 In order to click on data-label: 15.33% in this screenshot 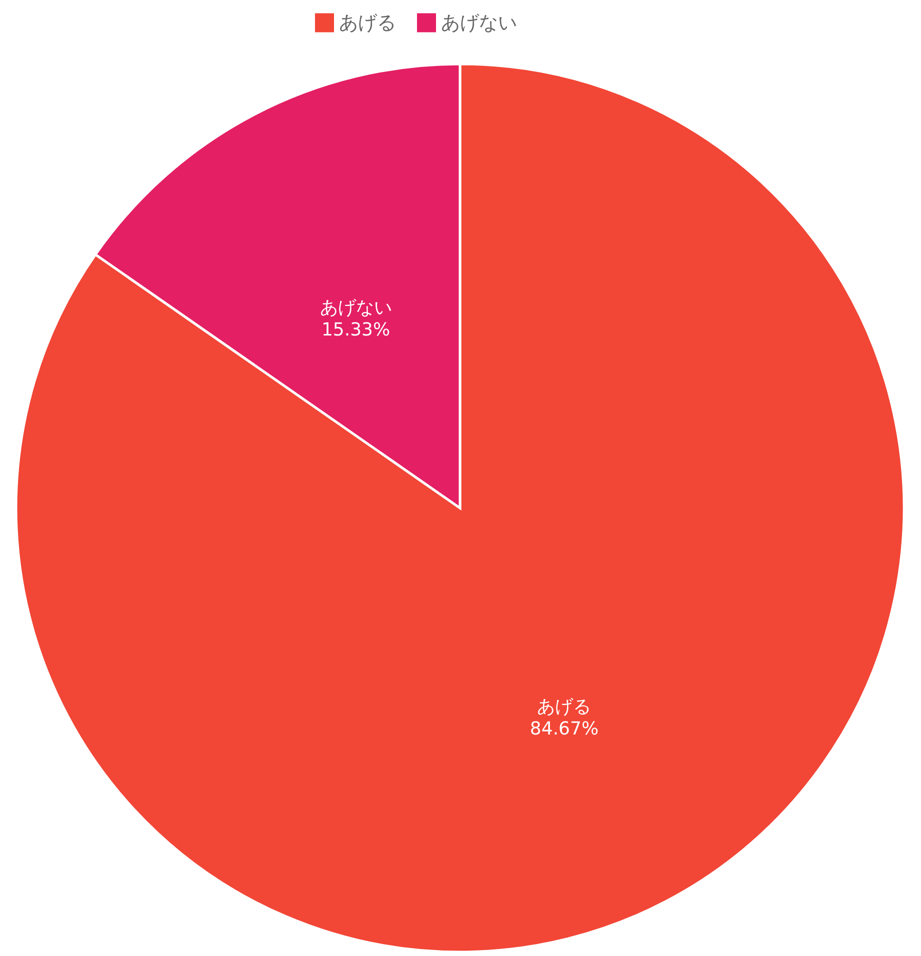, I will do `click(355, 330)`.